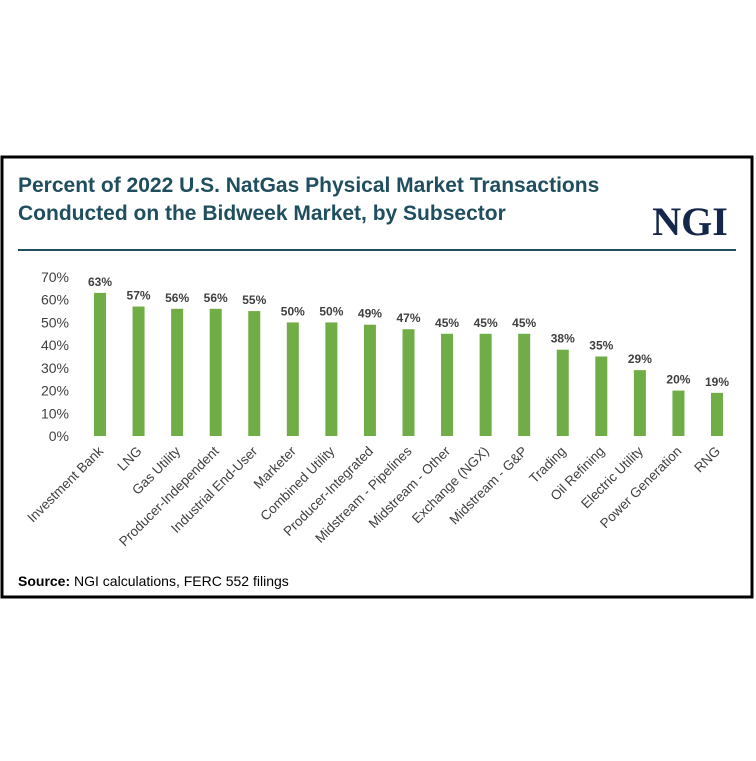  What do you see at coordinates (55, 413) in the screenshot?
I see `y-tick-label: 10%` at bounding box center [55, 413].